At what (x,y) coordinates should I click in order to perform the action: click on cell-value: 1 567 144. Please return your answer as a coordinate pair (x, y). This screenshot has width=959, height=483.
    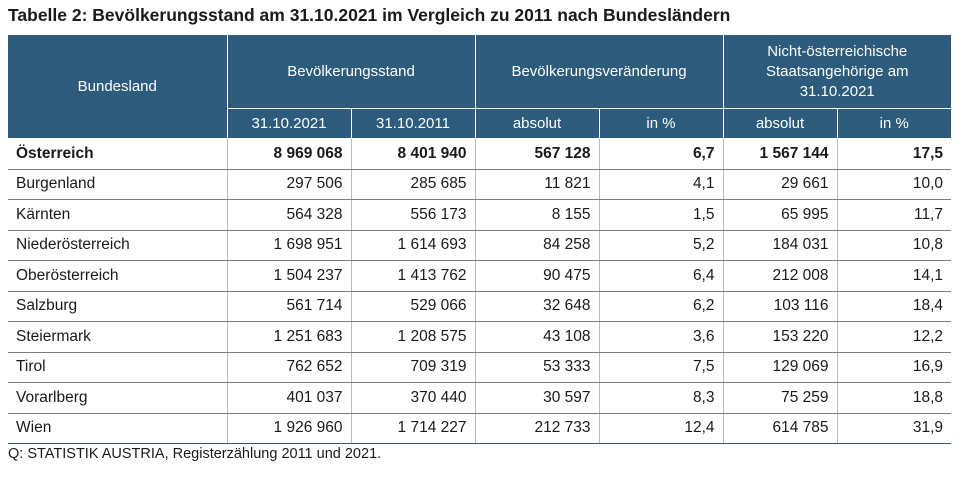
    Looking at the image, I should click on (780, 154).